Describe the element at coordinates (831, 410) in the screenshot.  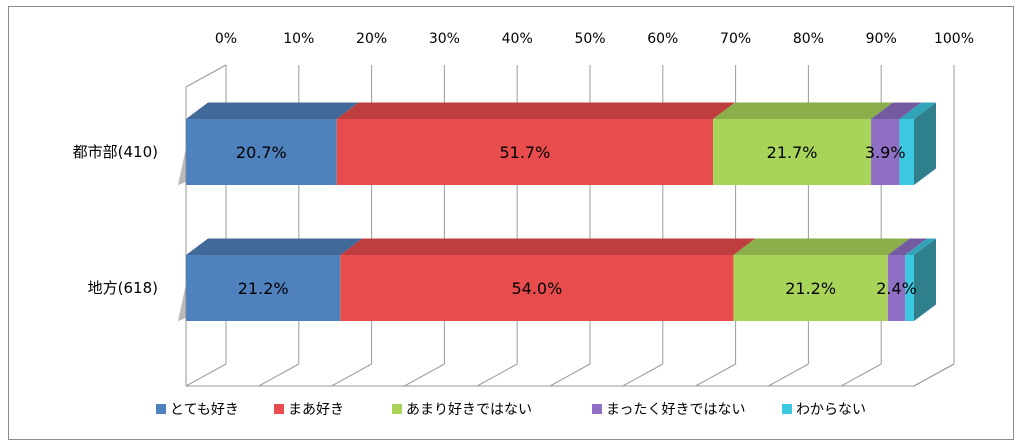
I see `legend-entry: わからない` at that location.